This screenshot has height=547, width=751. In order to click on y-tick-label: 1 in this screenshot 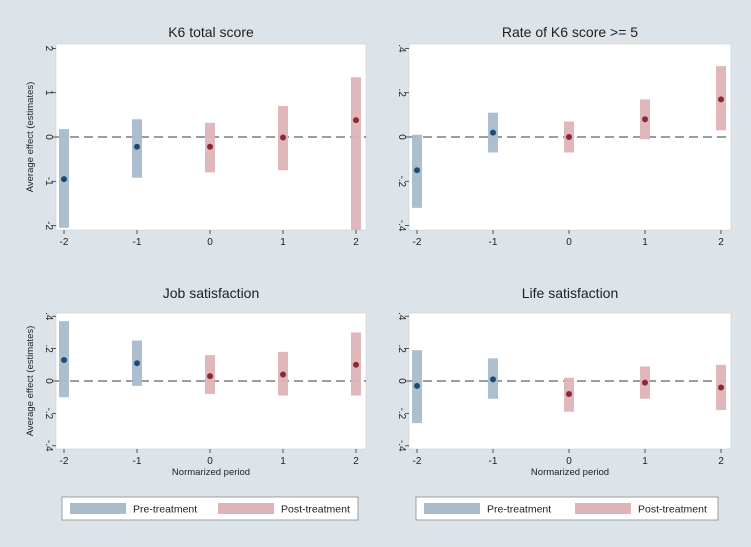, I will do `click(48, 93)`.